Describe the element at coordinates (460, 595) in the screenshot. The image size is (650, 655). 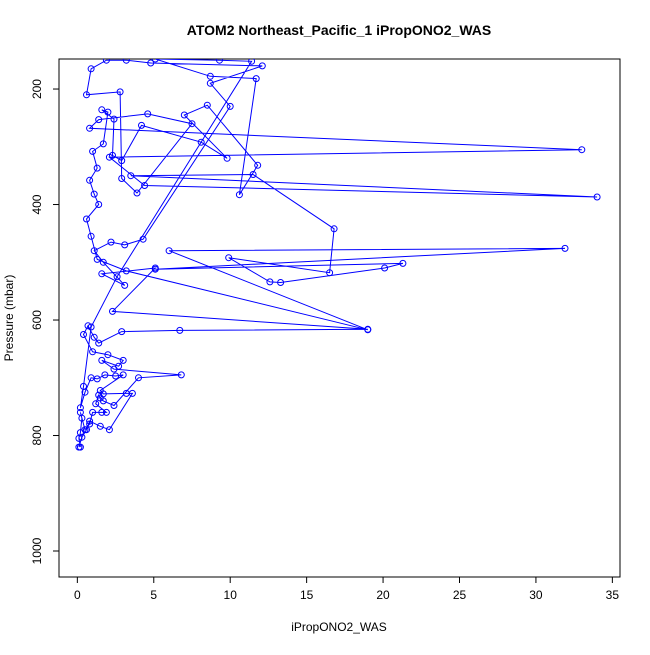
I see `x-tick-label: 25` at that location.